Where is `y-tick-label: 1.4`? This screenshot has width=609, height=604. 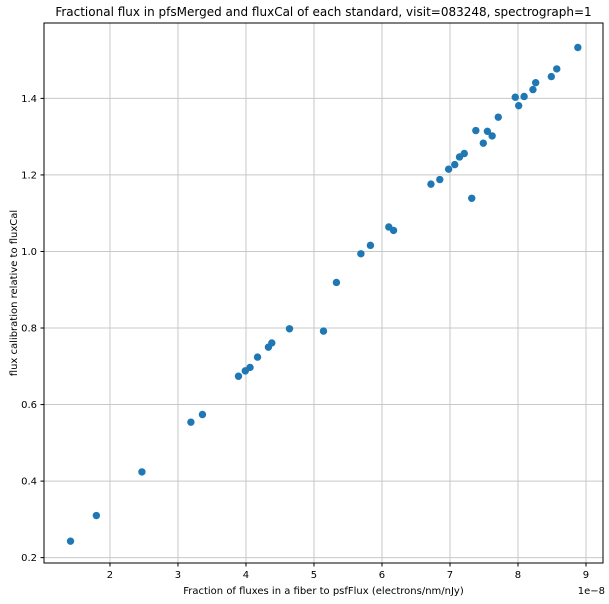 y-tick-label: 1.4 is located at coordinates (29, 99).